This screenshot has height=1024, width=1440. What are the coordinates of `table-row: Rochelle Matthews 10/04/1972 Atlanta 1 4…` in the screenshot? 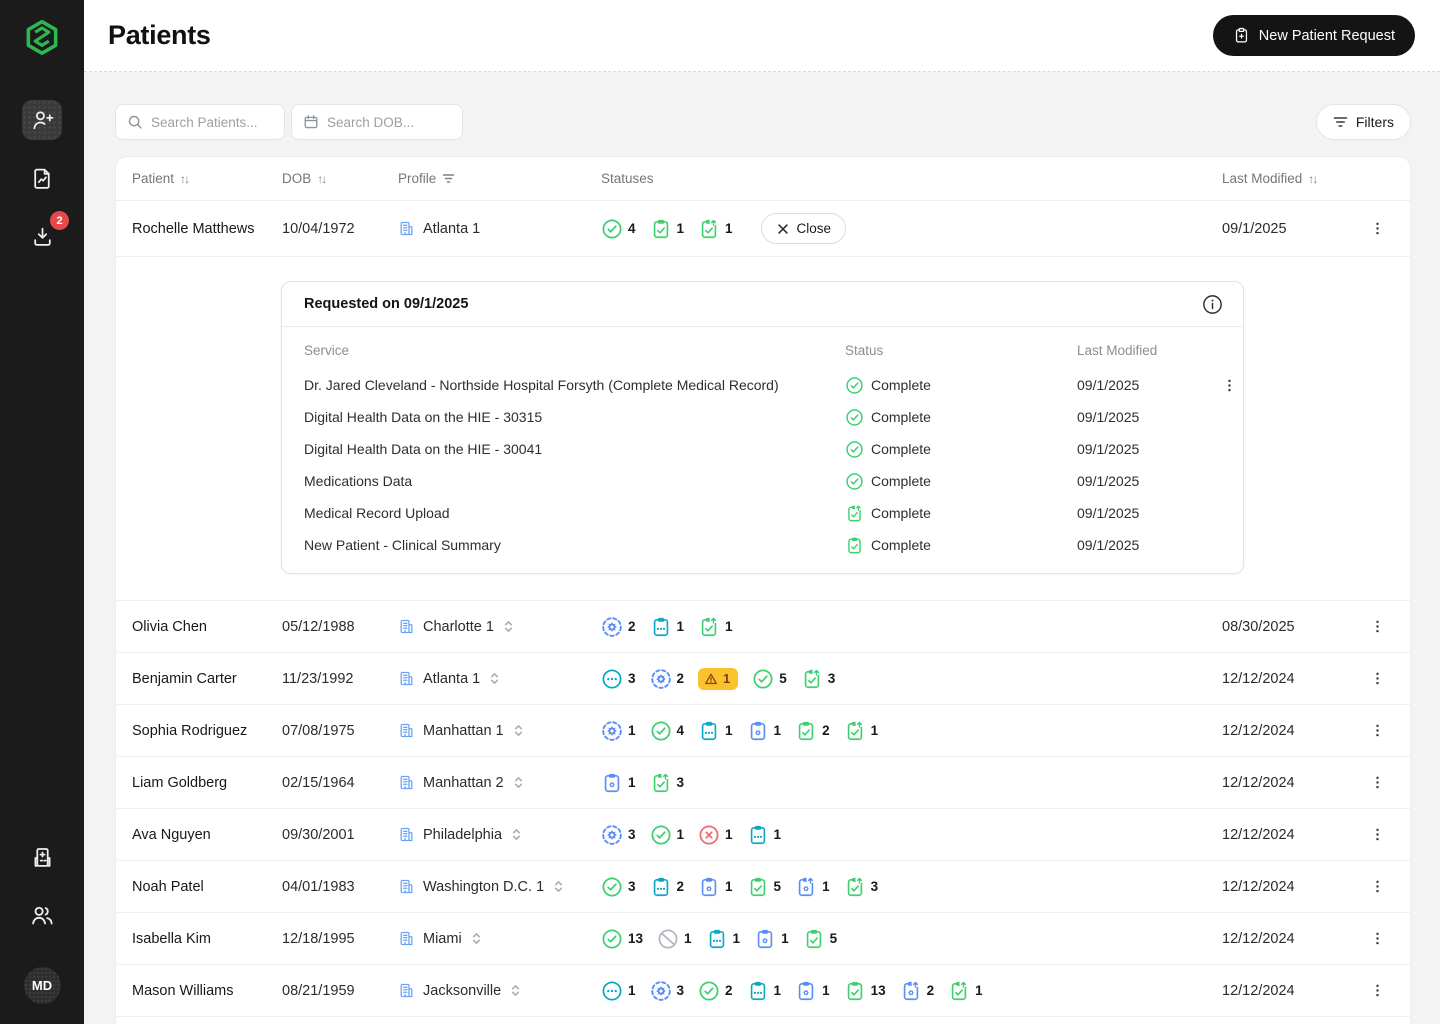 It's located at (763, 229).